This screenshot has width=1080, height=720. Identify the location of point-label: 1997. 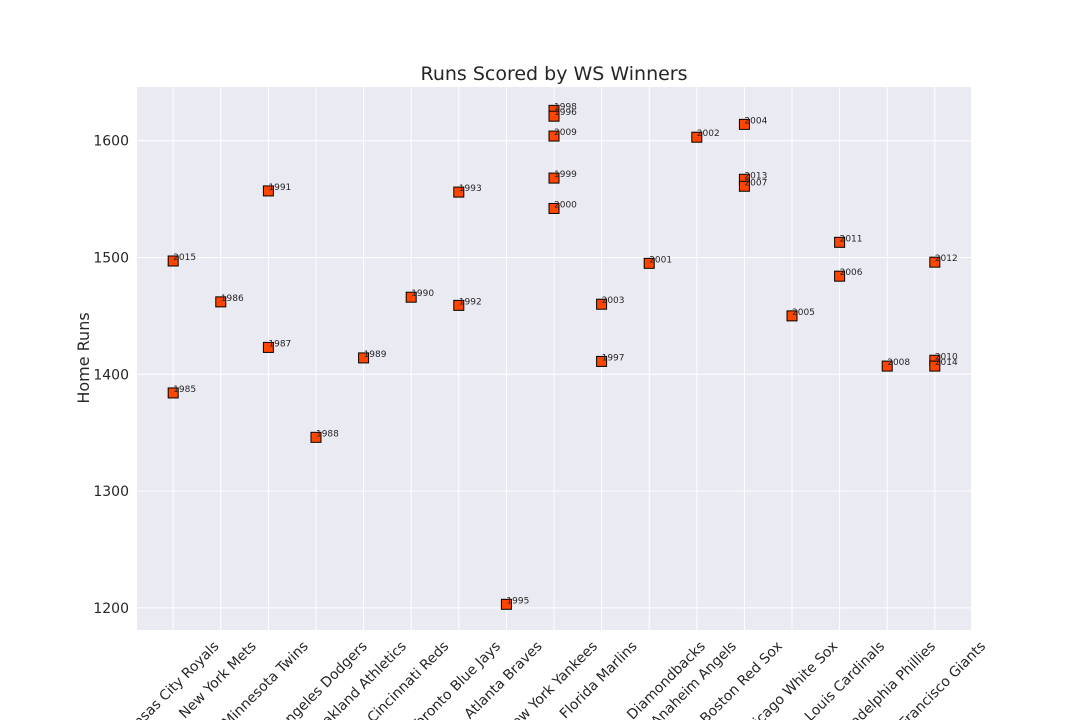
(613, 358).